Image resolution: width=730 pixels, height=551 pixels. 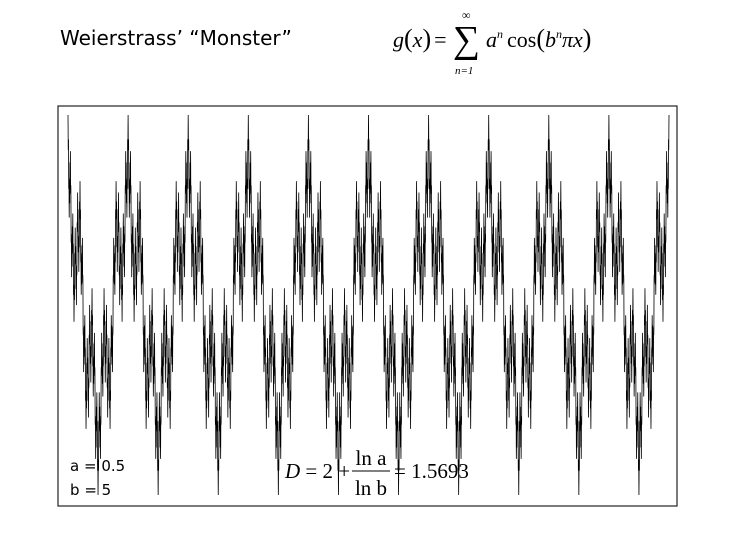 What do you see at coordinates (107, 490) in the screenshot?
I see `value: 5` at bounding box center [107, 490].